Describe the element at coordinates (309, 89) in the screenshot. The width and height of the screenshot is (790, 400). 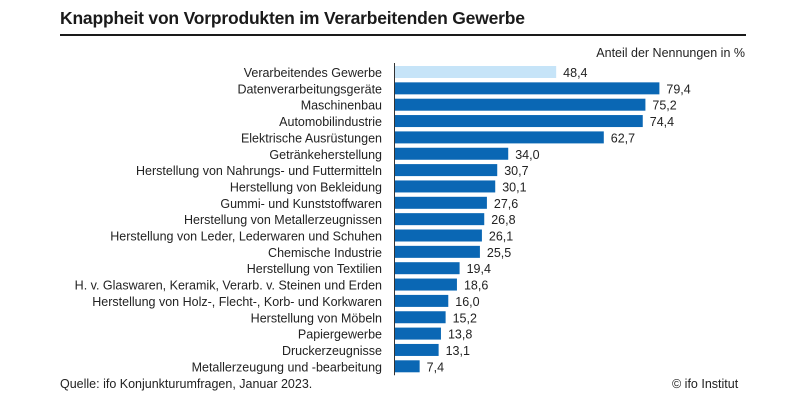
I see `category-label: Datenverarbeitungsgeräte` at that location.